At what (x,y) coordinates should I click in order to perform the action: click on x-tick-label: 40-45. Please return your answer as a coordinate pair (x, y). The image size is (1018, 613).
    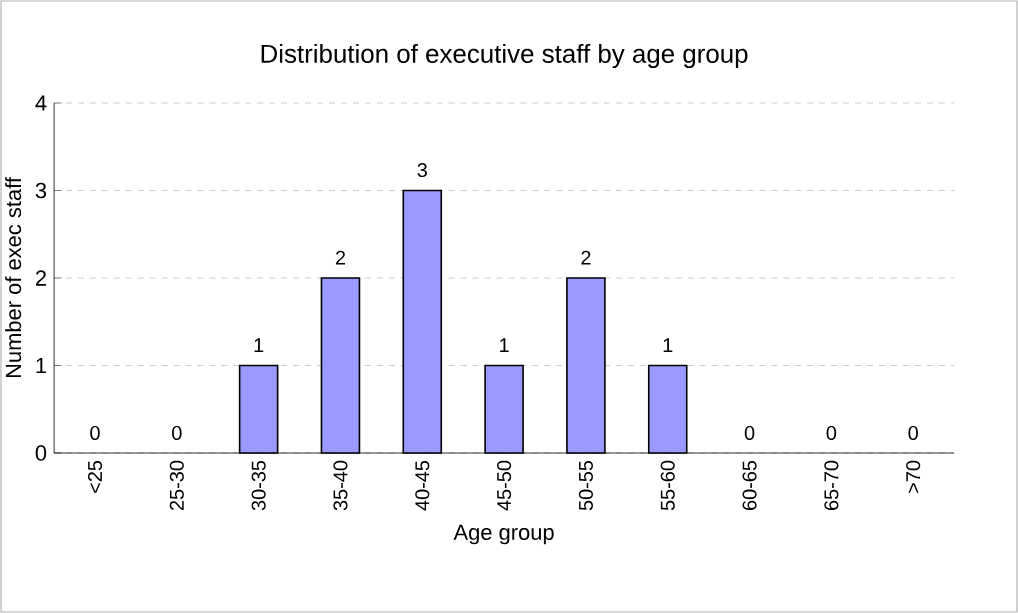
    Looking at the image, I should click on (422, 485).